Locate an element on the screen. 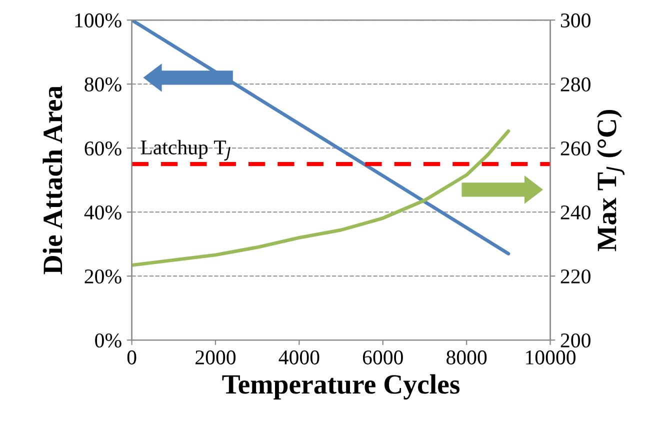 Image resolution: width=659 pixels, height=436 pixels. y2-axis-title: Max T$_{J}$ (°C) is located at coordinates (610, 181).